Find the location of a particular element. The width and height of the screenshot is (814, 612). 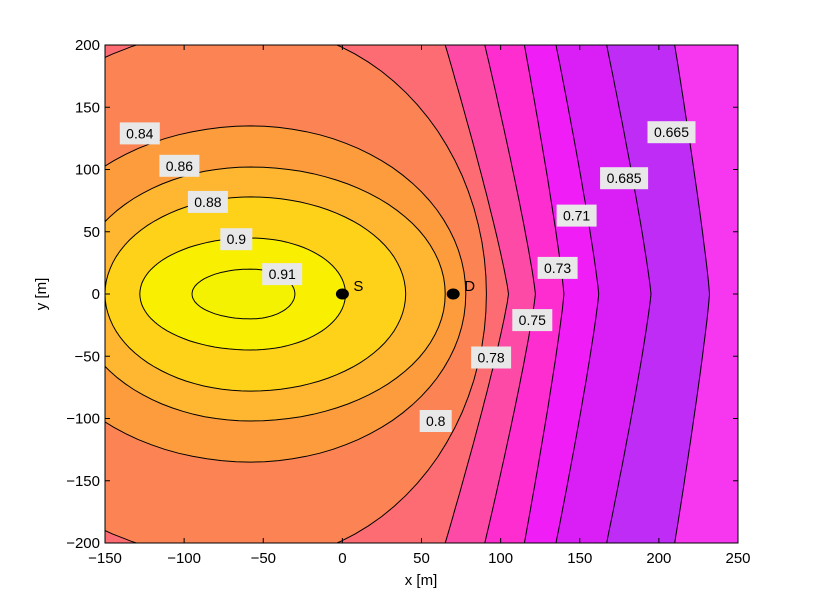

contour-label-0.685: 0.685 is located at coordinates (624, 178).